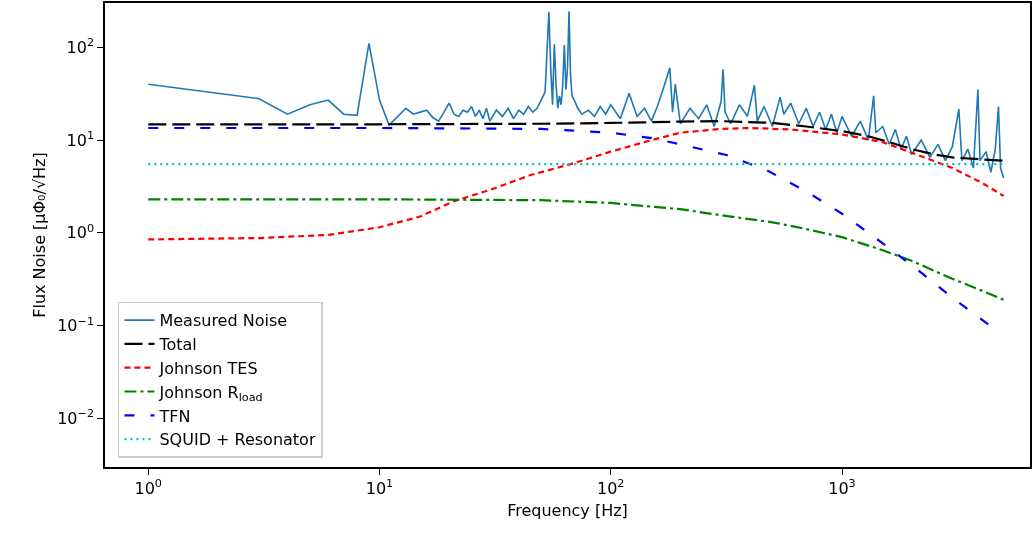 The image size is (1036, 540). What do you see at coordinates (174, 416) in the screenshot?
I see `legend-label: TFN` at bounding box center [174, 416].